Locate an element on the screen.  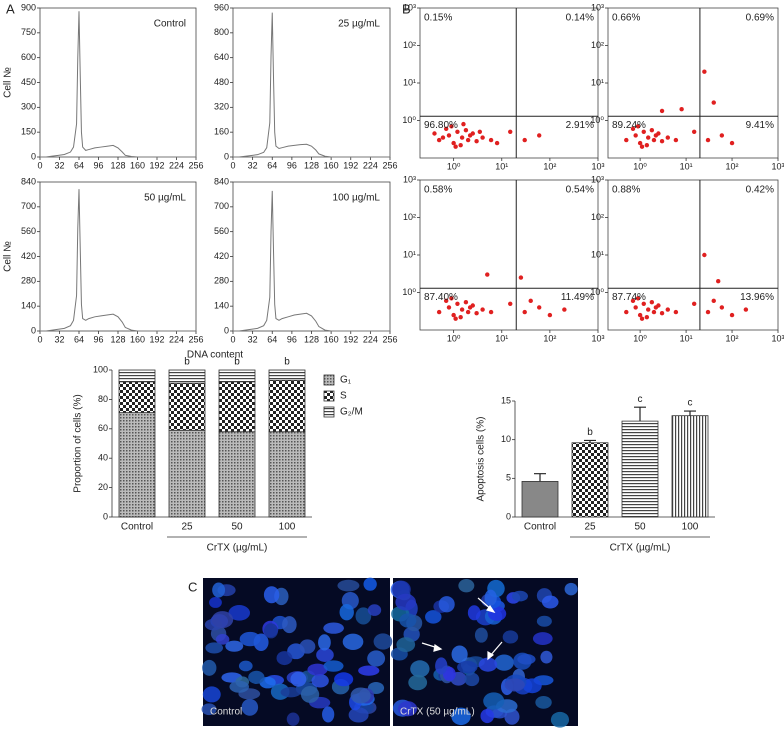
x-tick-label: 10³ is located at coordinates (597, 166).